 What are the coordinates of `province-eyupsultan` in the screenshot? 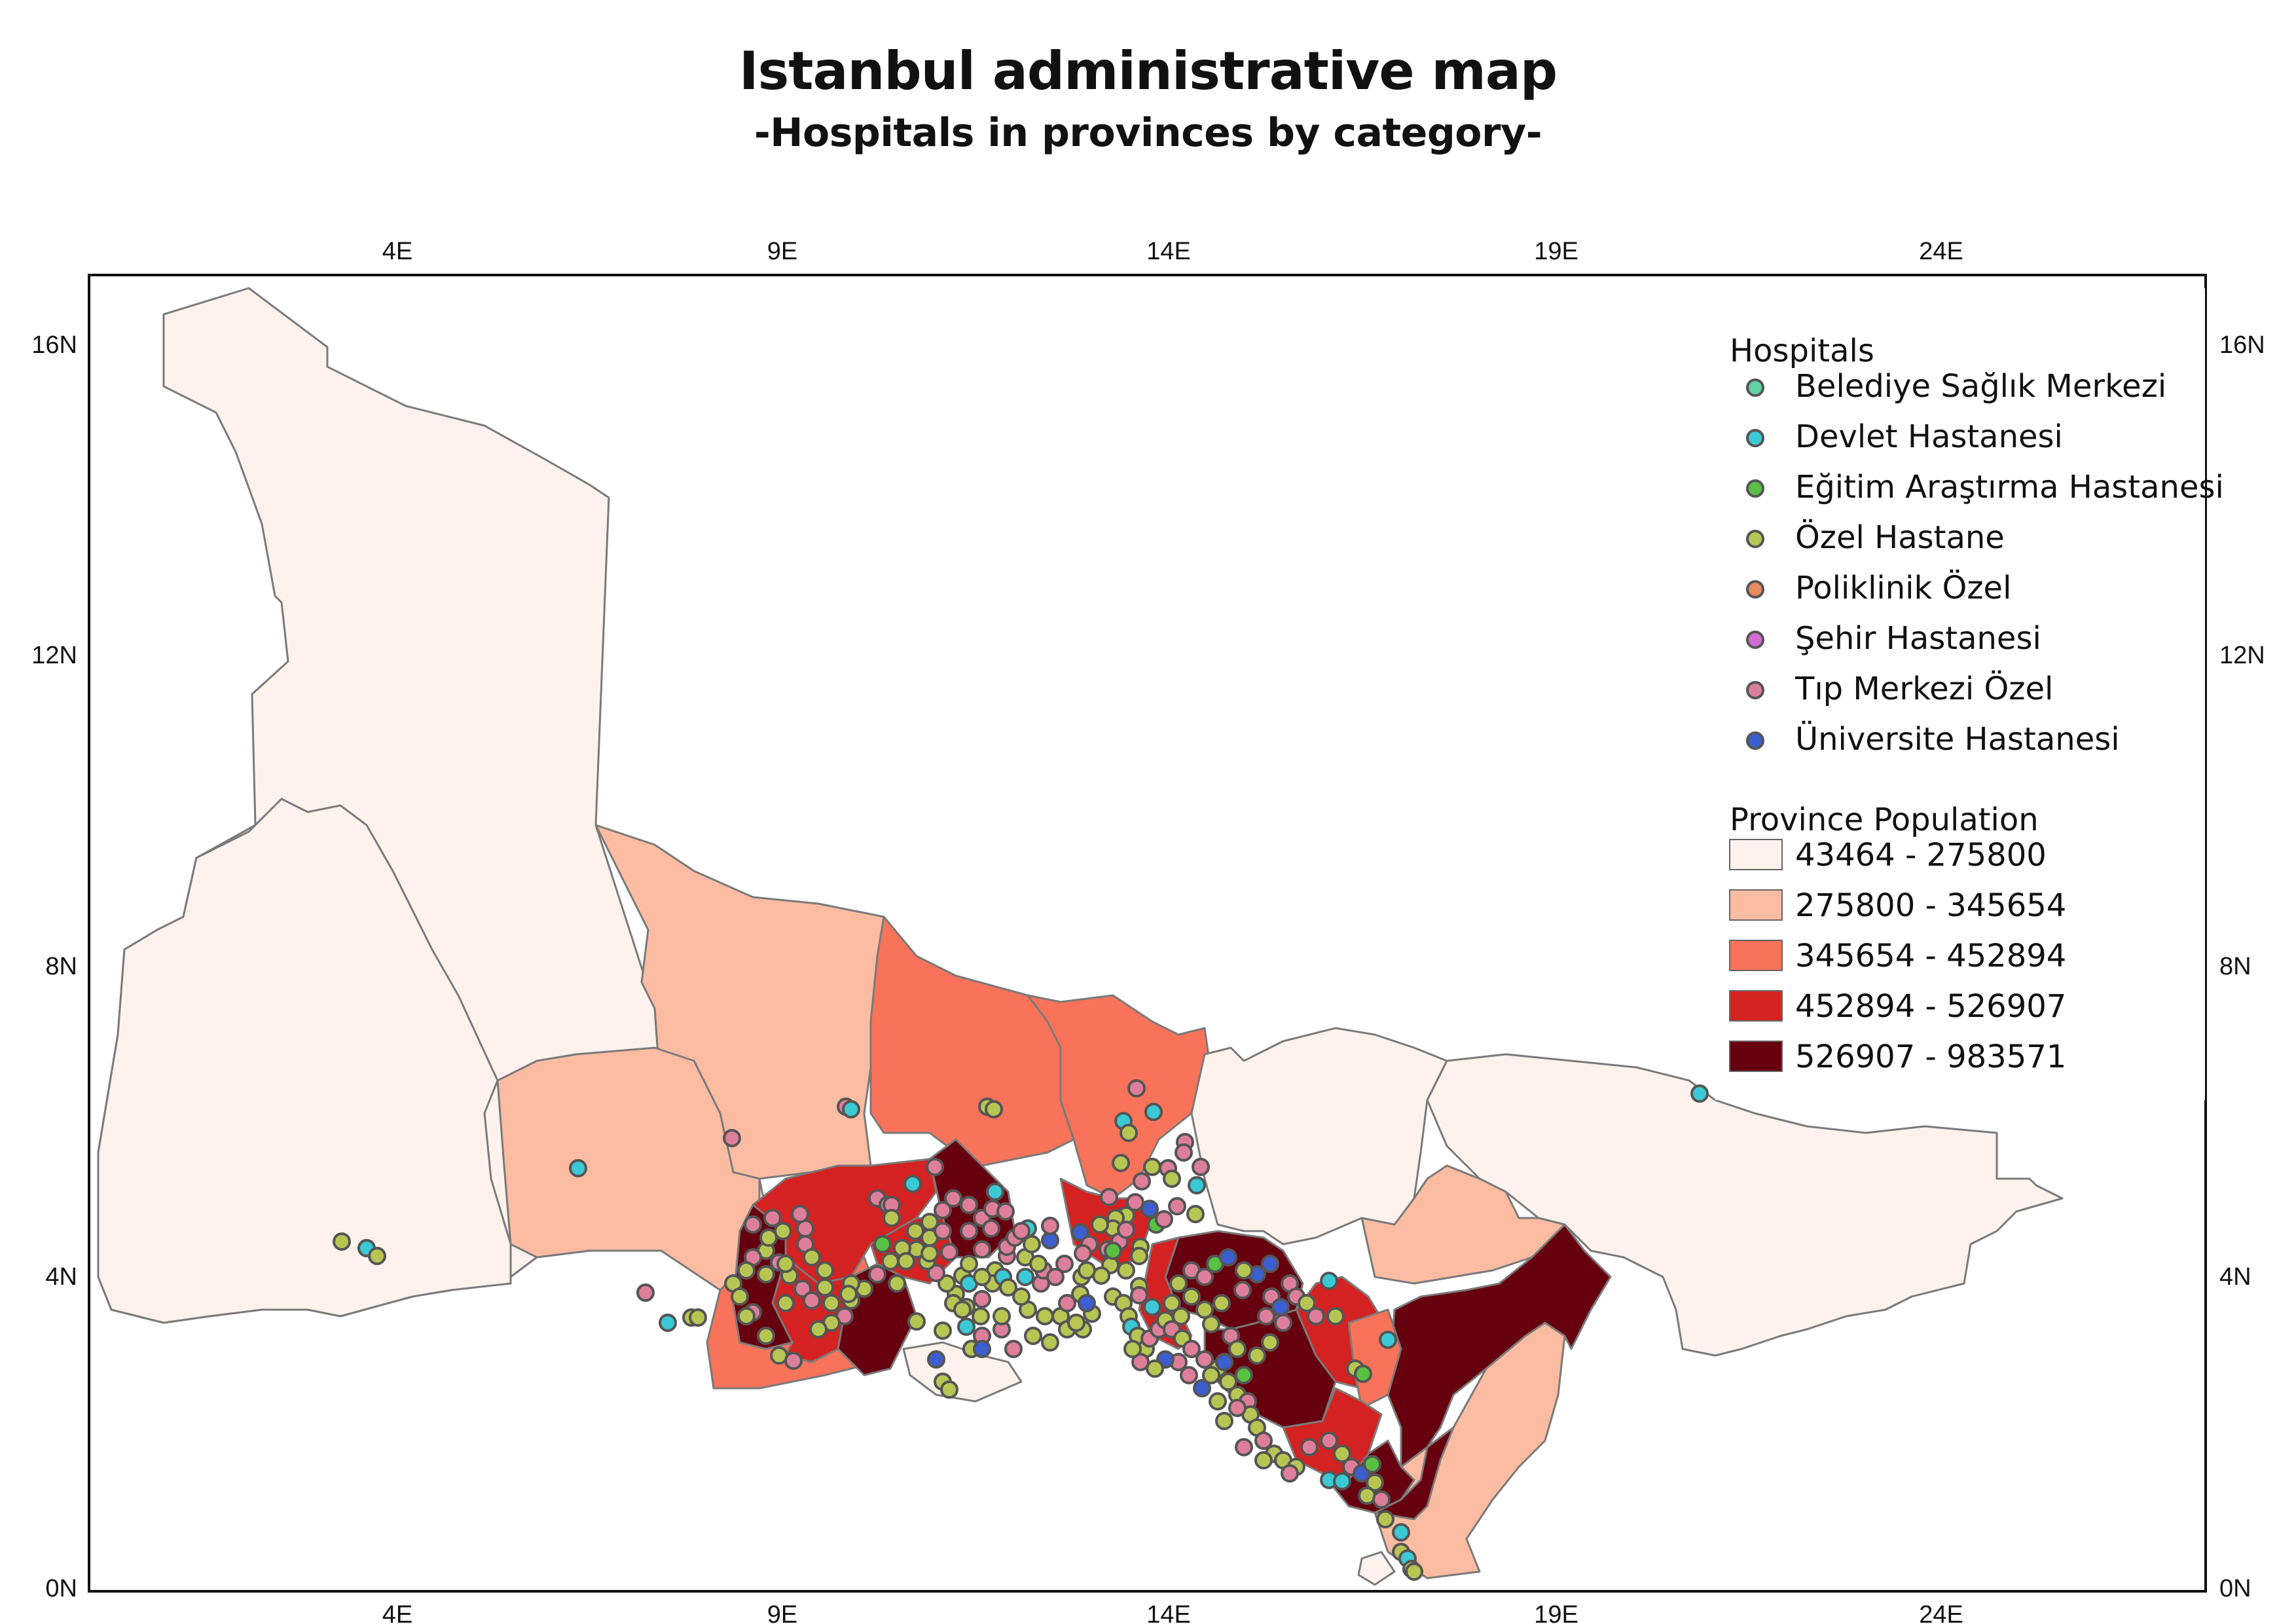 It's located at (972, 1041).